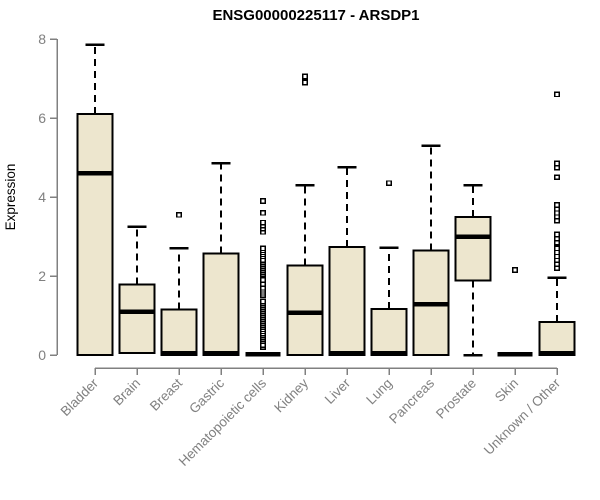  Describe the element at coordinates (431, 250) in the screenshot. I see `boxplot-pancreas` at that location.